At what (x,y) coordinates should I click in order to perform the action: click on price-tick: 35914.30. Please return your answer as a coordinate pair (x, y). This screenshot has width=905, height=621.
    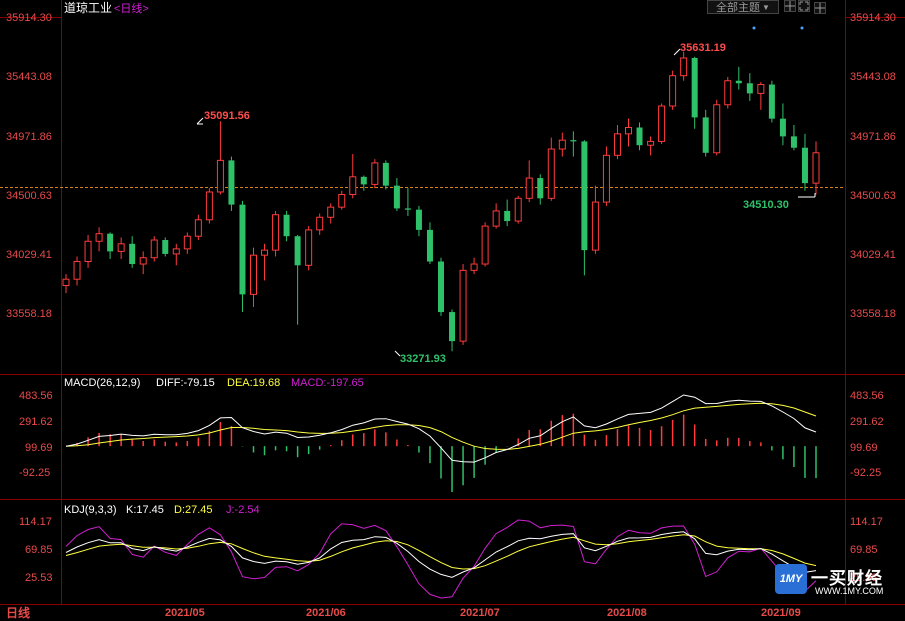
    Looking at the image, I should click on (873, 18).